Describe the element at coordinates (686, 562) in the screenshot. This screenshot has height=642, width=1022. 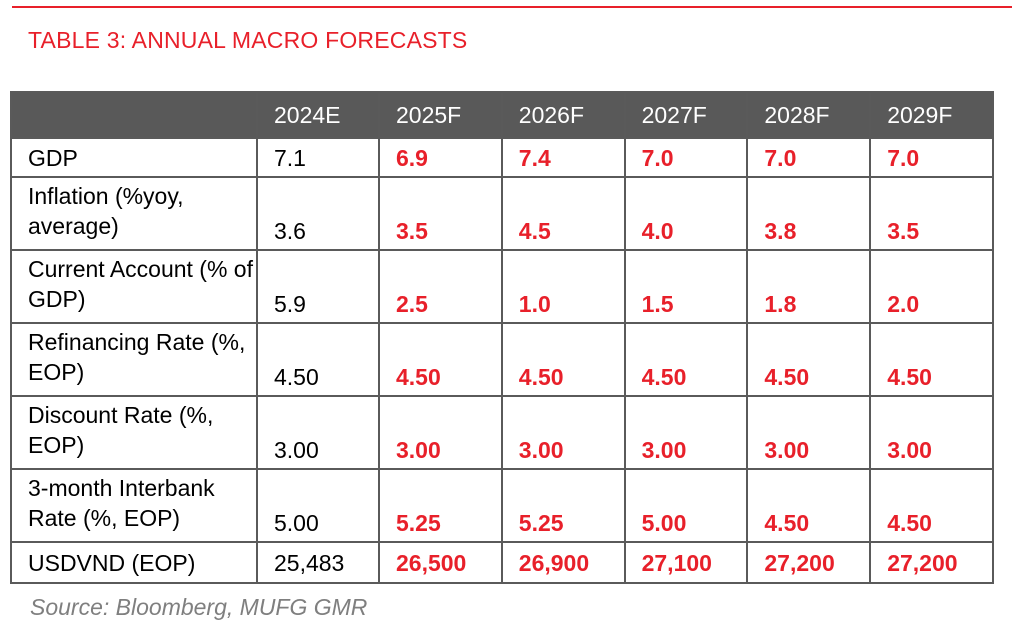
I see `cell-value: 27,100` at that location.